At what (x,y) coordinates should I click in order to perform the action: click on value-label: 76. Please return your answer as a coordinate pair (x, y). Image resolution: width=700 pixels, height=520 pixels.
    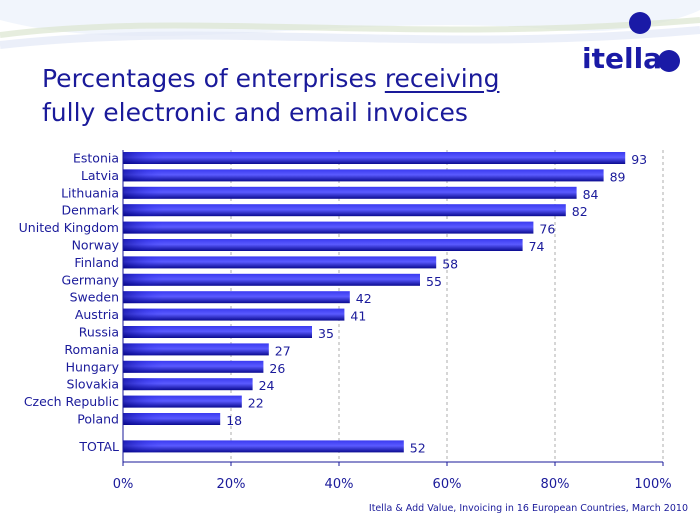
    Looking at the image, I should click on (547, 229).